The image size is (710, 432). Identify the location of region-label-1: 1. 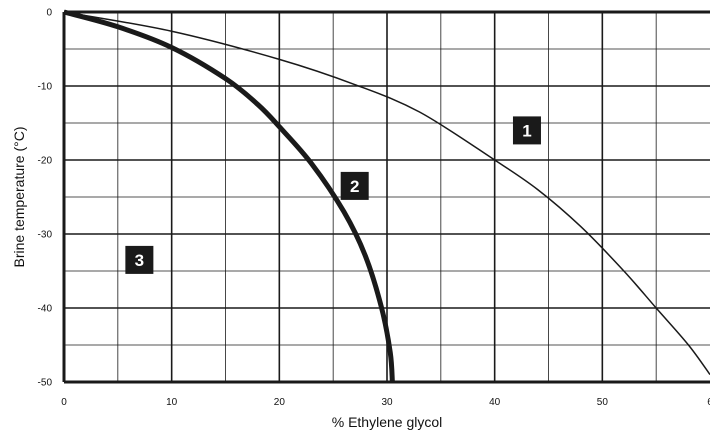
(526, 130).